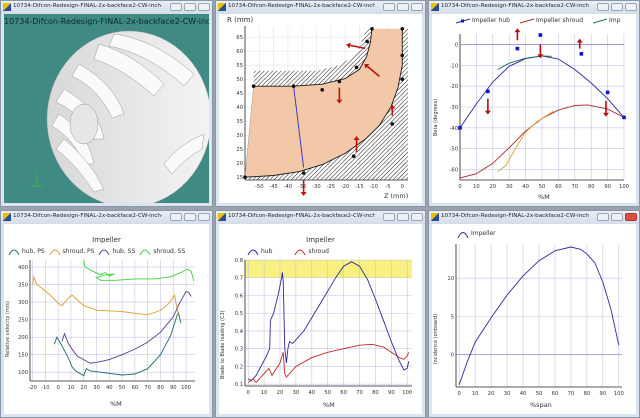 The image size is (640, 418). I want to click on legend-item: Impeller shroud, so click(551, 21).